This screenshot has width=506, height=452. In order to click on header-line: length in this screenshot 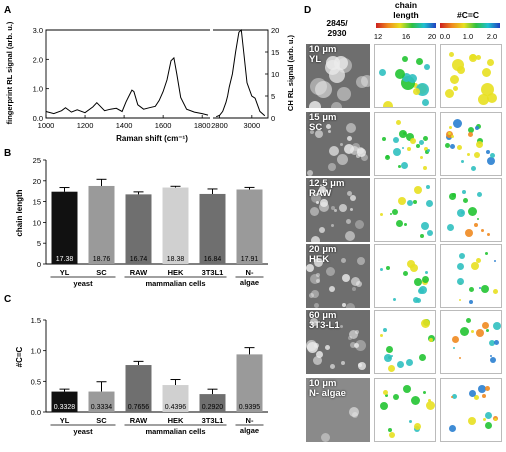, I will do `click(406, 15)`.